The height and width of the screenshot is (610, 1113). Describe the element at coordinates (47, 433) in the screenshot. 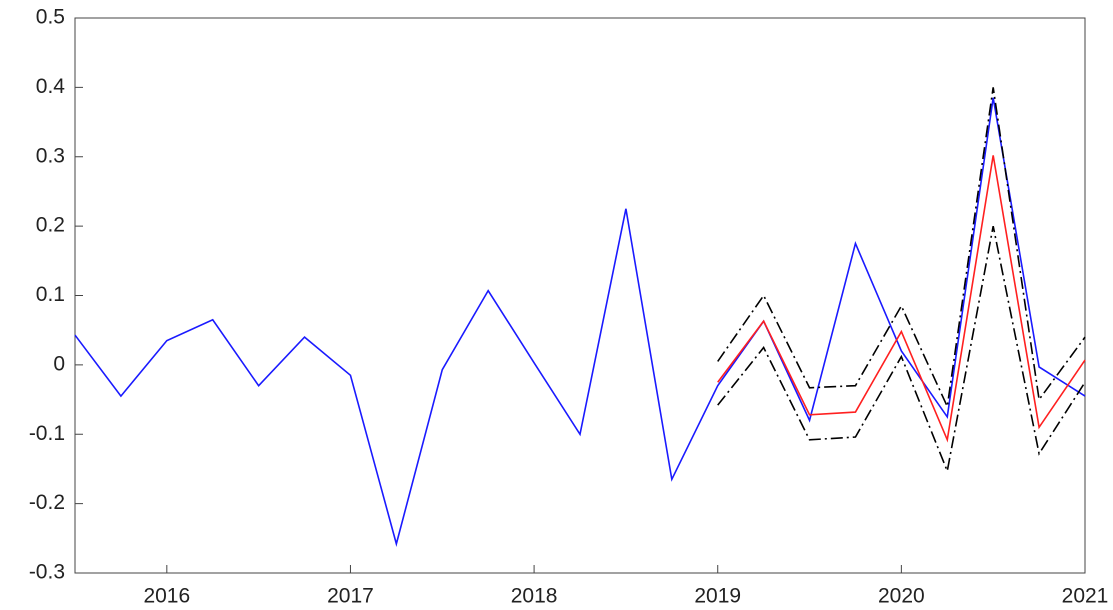

I see `y-tick-label: -0.1` at that location.